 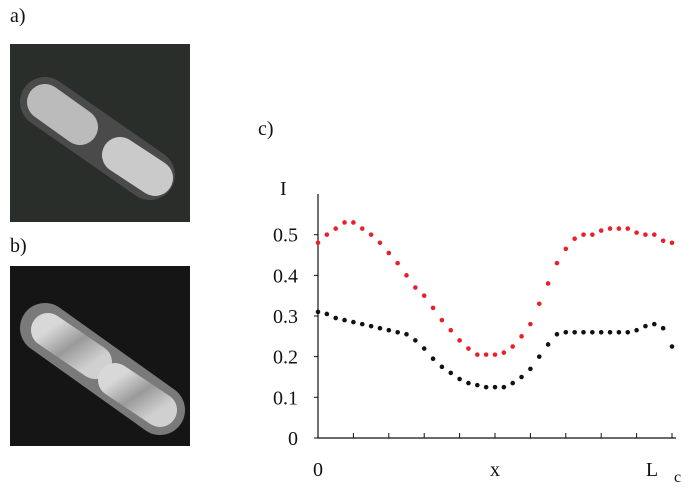 I want to click on y-tick-label: 0.2, so click(x=285, y=358).